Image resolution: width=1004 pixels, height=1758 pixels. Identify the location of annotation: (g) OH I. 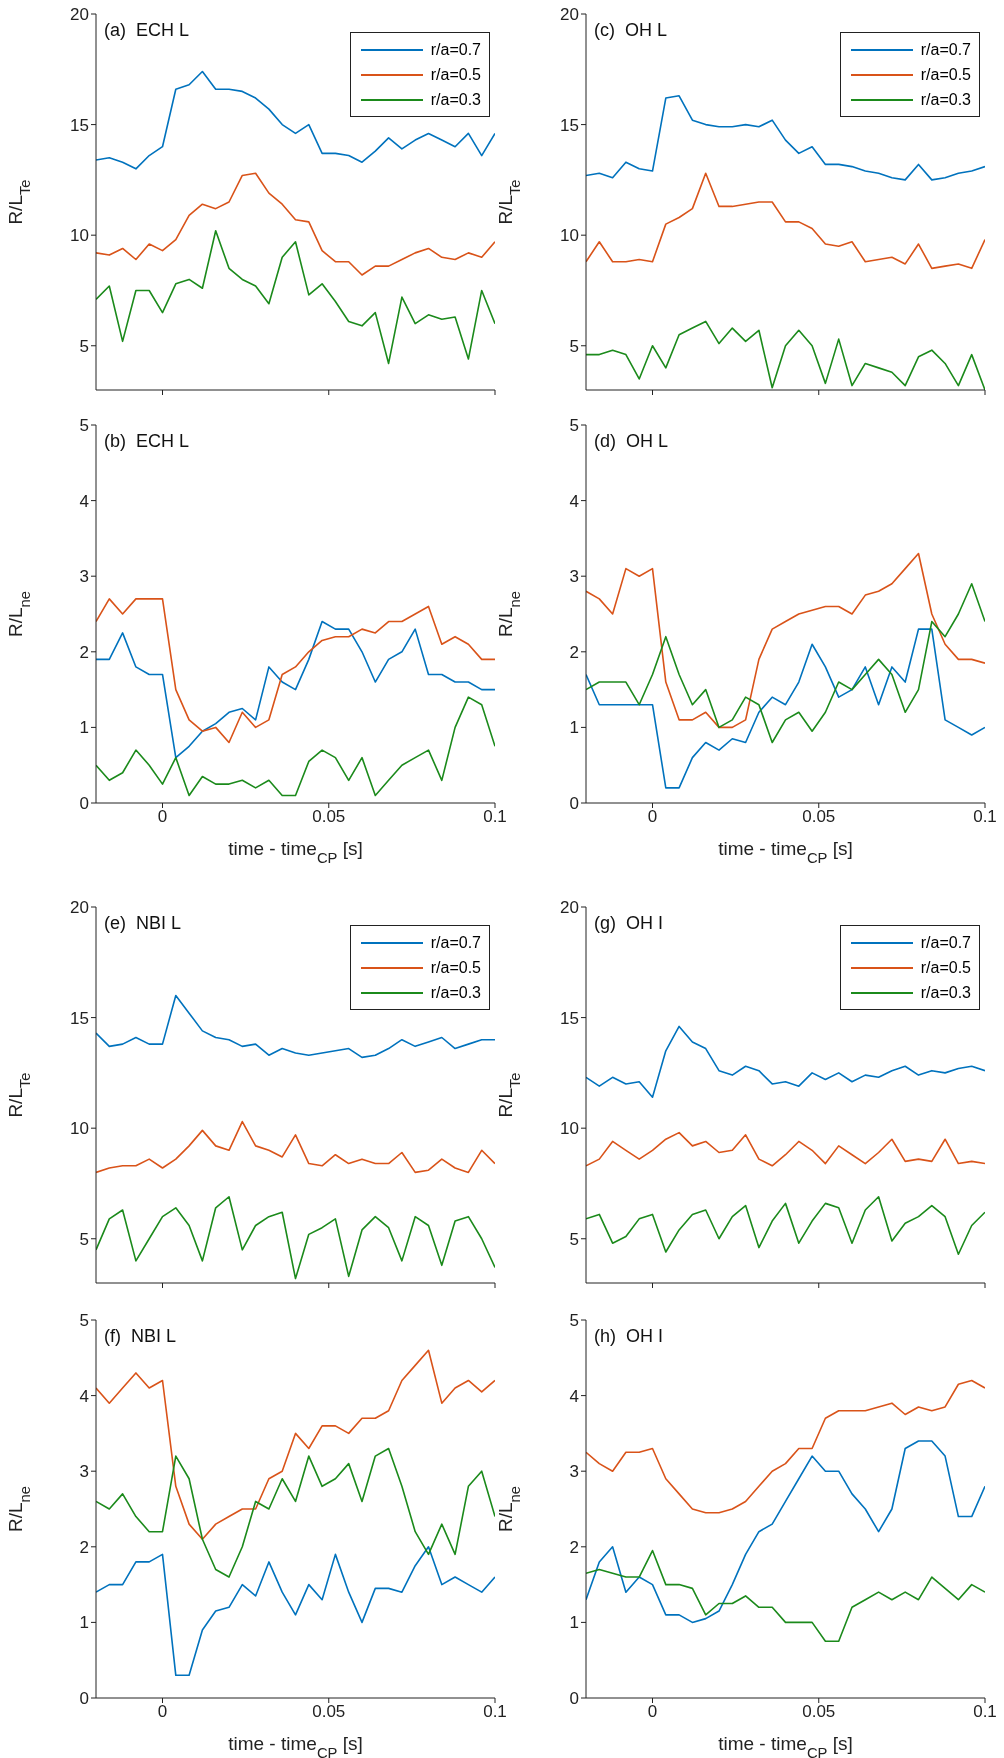
(629, 923).